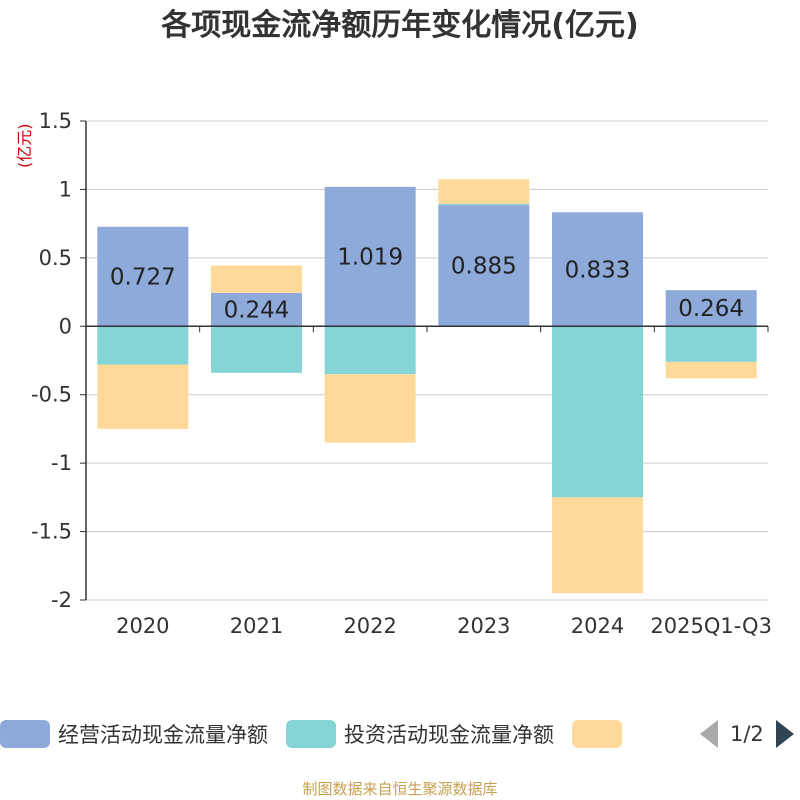 The height and width of the screenshot is (800, 800). I want to click on bar-financing-2020, so click(143, 396).